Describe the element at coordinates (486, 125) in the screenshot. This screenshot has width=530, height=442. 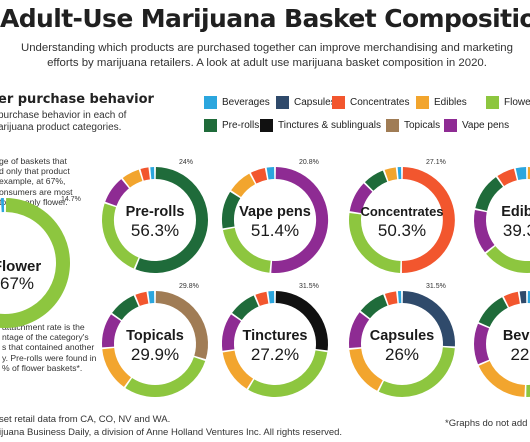
I see `legend-label: Vape pens` at that location.